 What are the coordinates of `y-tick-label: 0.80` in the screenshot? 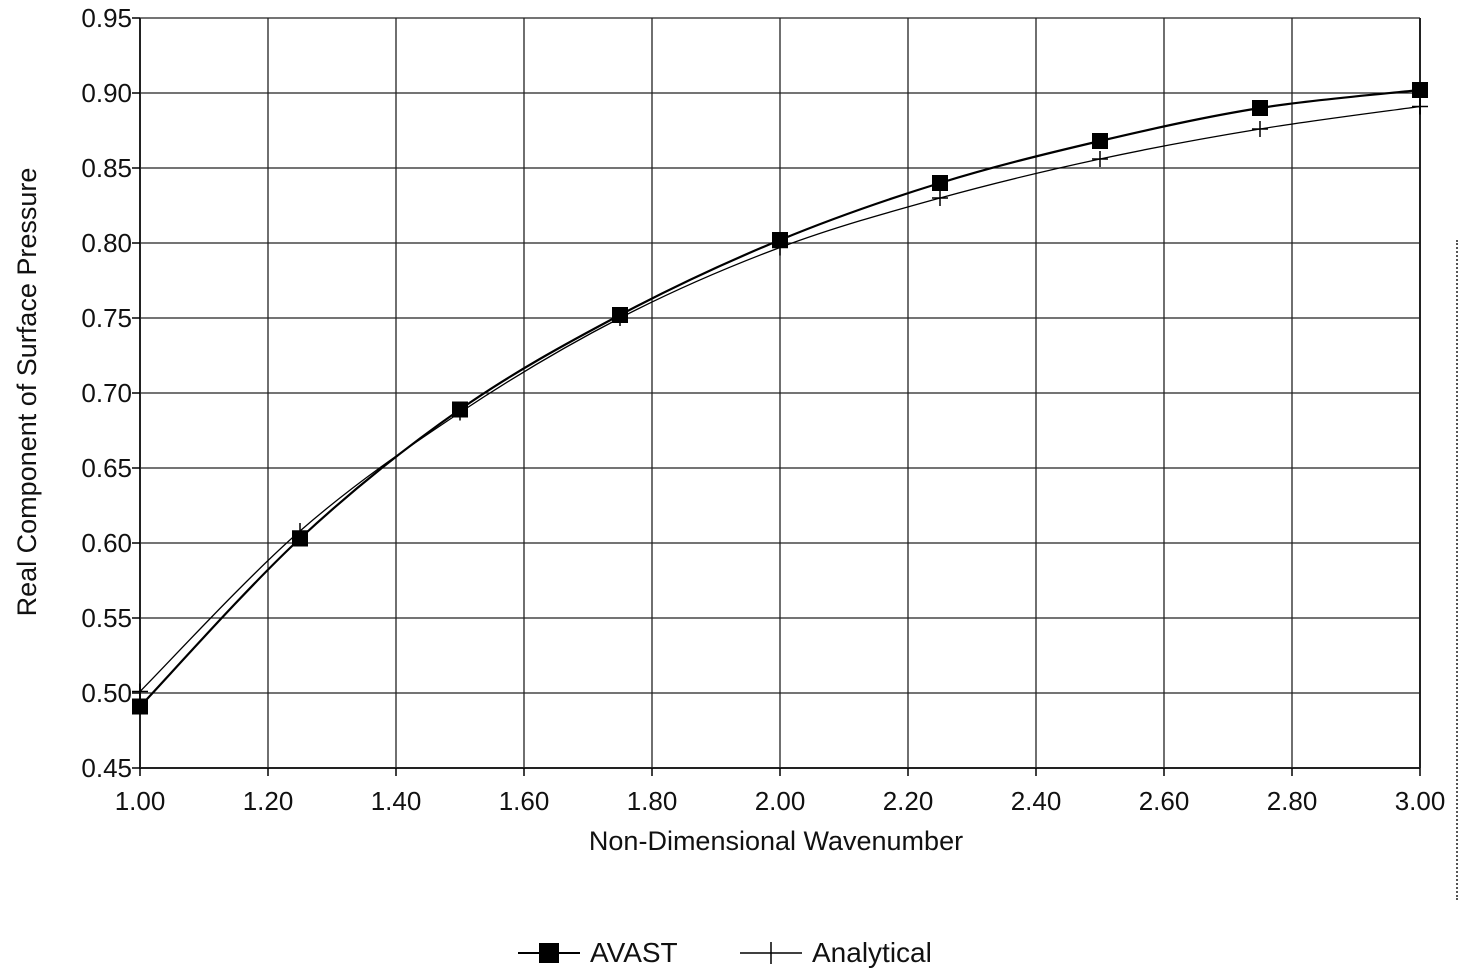 It's located at (106, 243).